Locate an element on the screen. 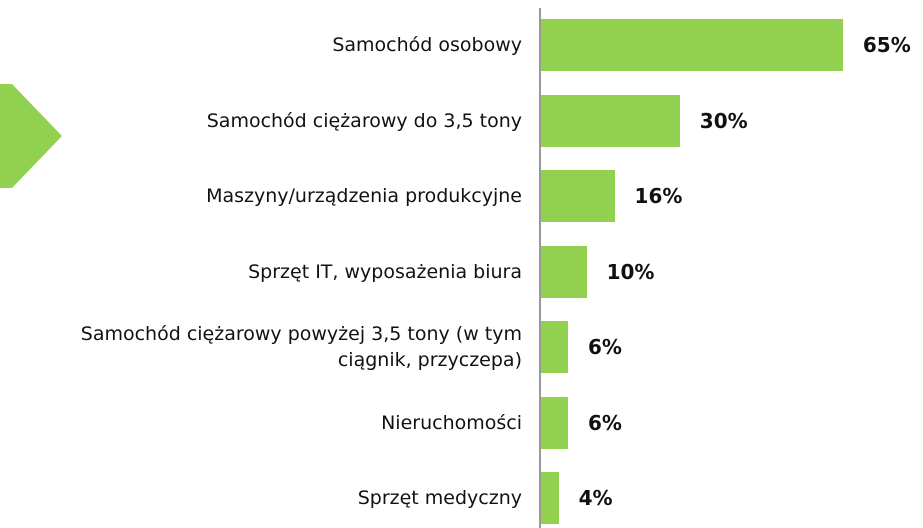 The width and height of the screenshot is (923, 528). category-label: Sprzęt medyczny is located at coordinates (439, 498).